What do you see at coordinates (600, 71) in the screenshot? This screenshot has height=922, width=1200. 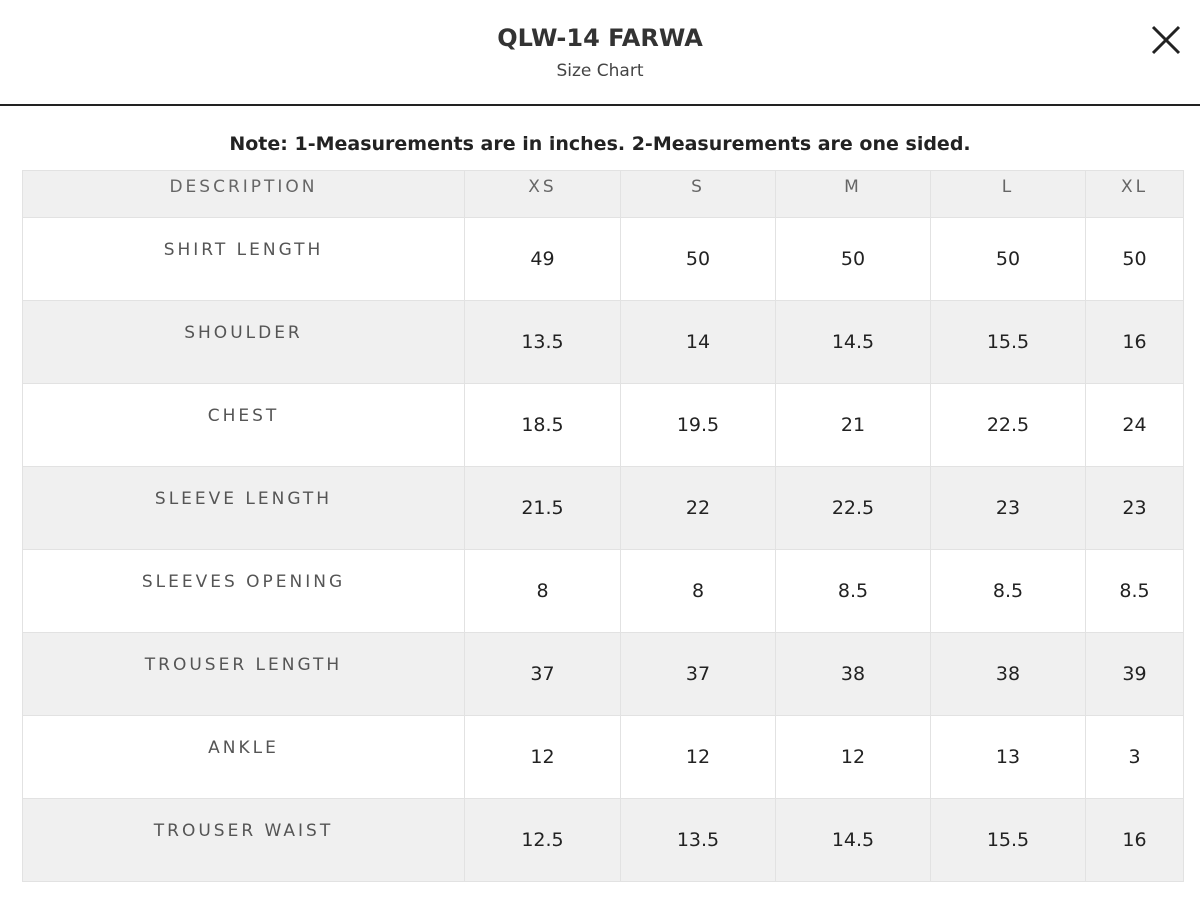 I see `subtitle: Size Chart` at bounding box center [600, 71].